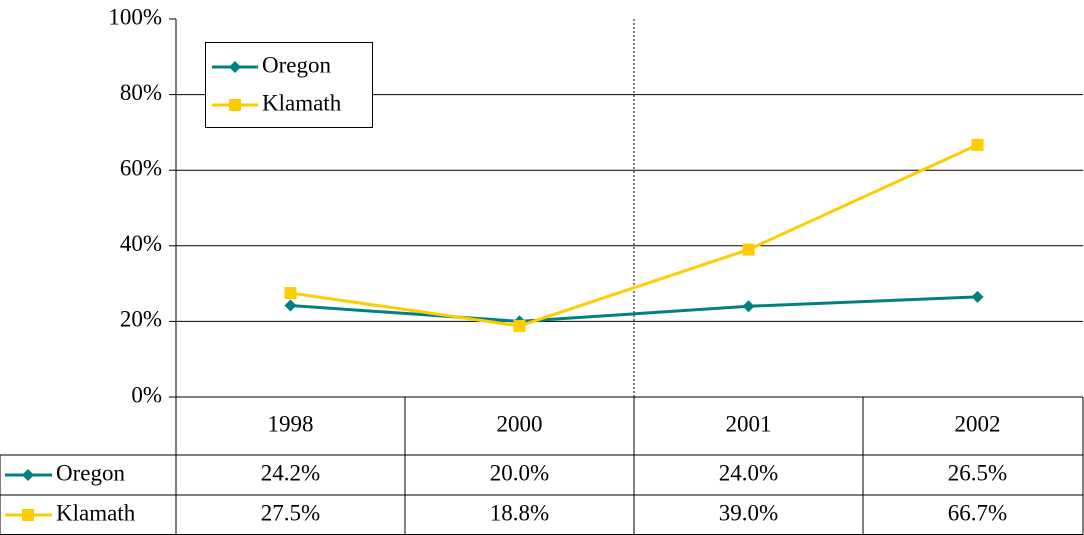 The width and height of the screenshot is (1084, 535). What do you see at coordinates (634, 309) in the screenshot?
I see `series-line` at bounding box center [634, 309].